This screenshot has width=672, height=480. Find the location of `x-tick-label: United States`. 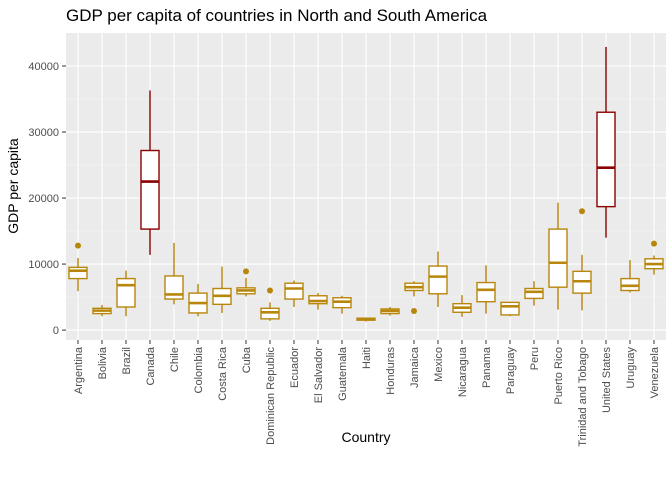

x-tick-label: United States is located at coordinates (607, 380).